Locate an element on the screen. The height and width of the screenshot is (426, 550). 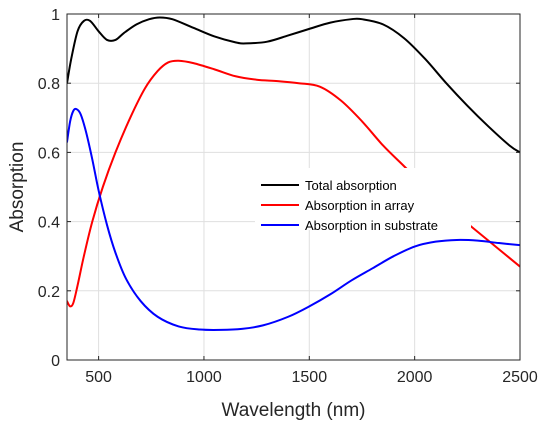
legend-entry-total: Total absorption is located at coordinates (329, 185).